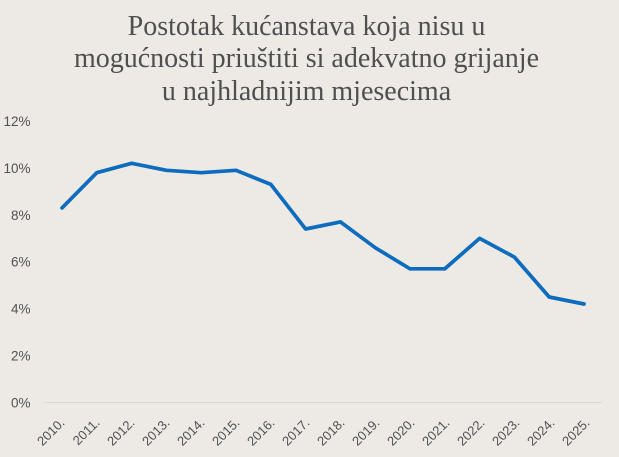 Image resolution: width=619 pixels, height=457 pixels. Describe the element at coordinates (121, 432) in the screenshot. I see `svg-text: 2012.` at that location.